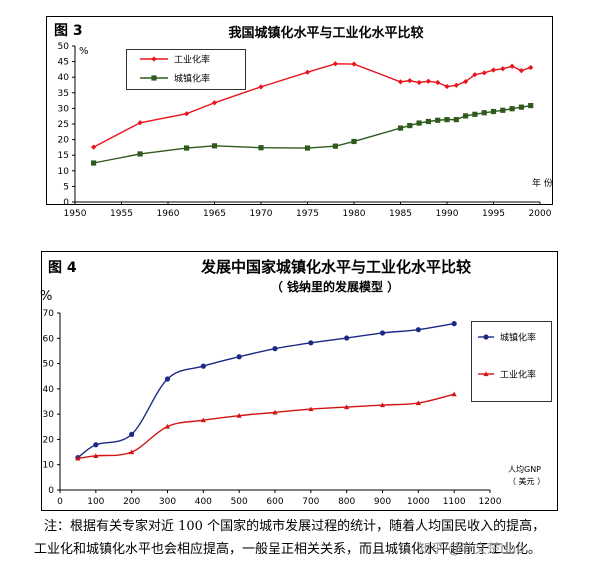 The height and width of the screenshot is (571, 600). Describe the element at coordinates (261, 214) in the screenshot. I see `x-tick-label: 1970` at that location.